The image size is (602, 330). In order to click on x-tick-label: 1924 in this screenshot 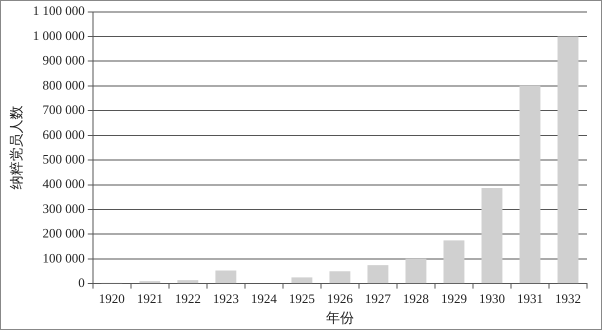, I will do `click(264, 298)`.